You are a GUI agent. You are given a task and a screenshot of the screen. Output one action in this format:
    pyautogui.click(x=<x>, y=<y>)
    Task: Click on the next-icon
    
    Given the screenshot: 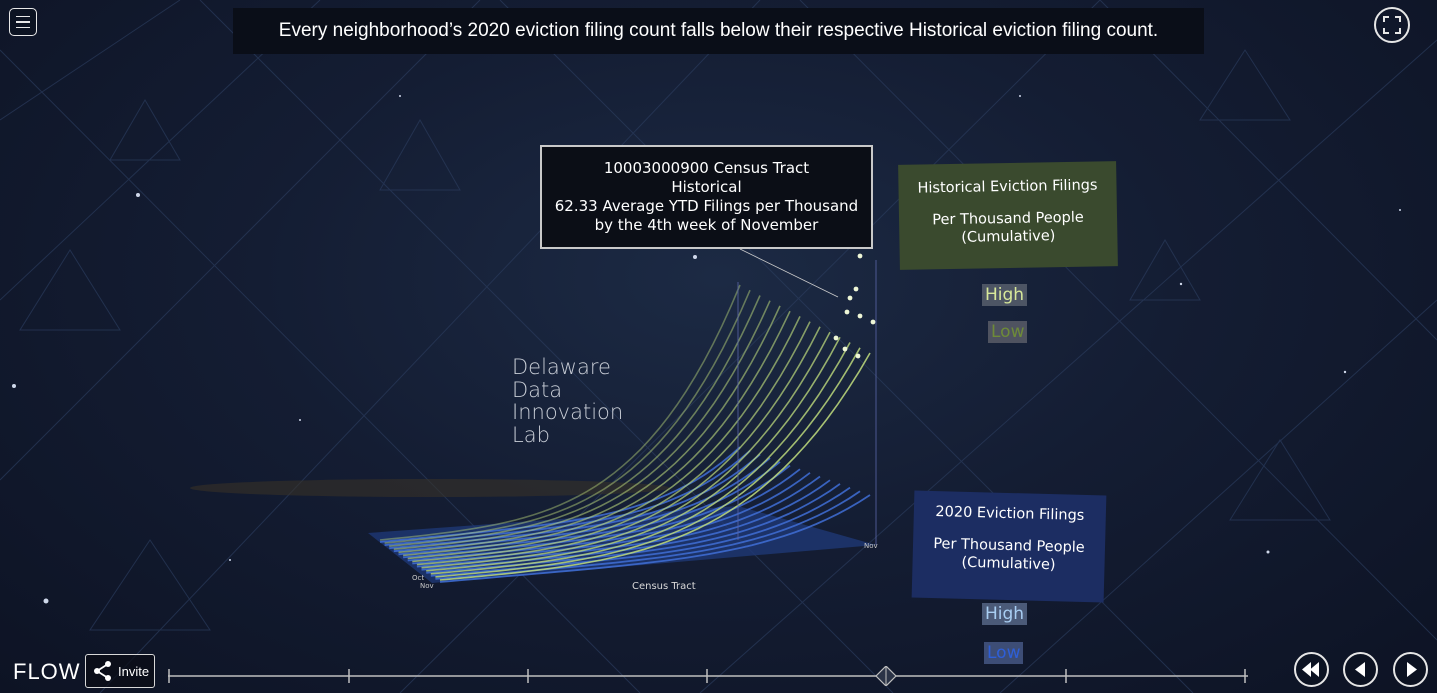 What is the action you would take?
    pyautogui.click(x=1412, y=669)
    